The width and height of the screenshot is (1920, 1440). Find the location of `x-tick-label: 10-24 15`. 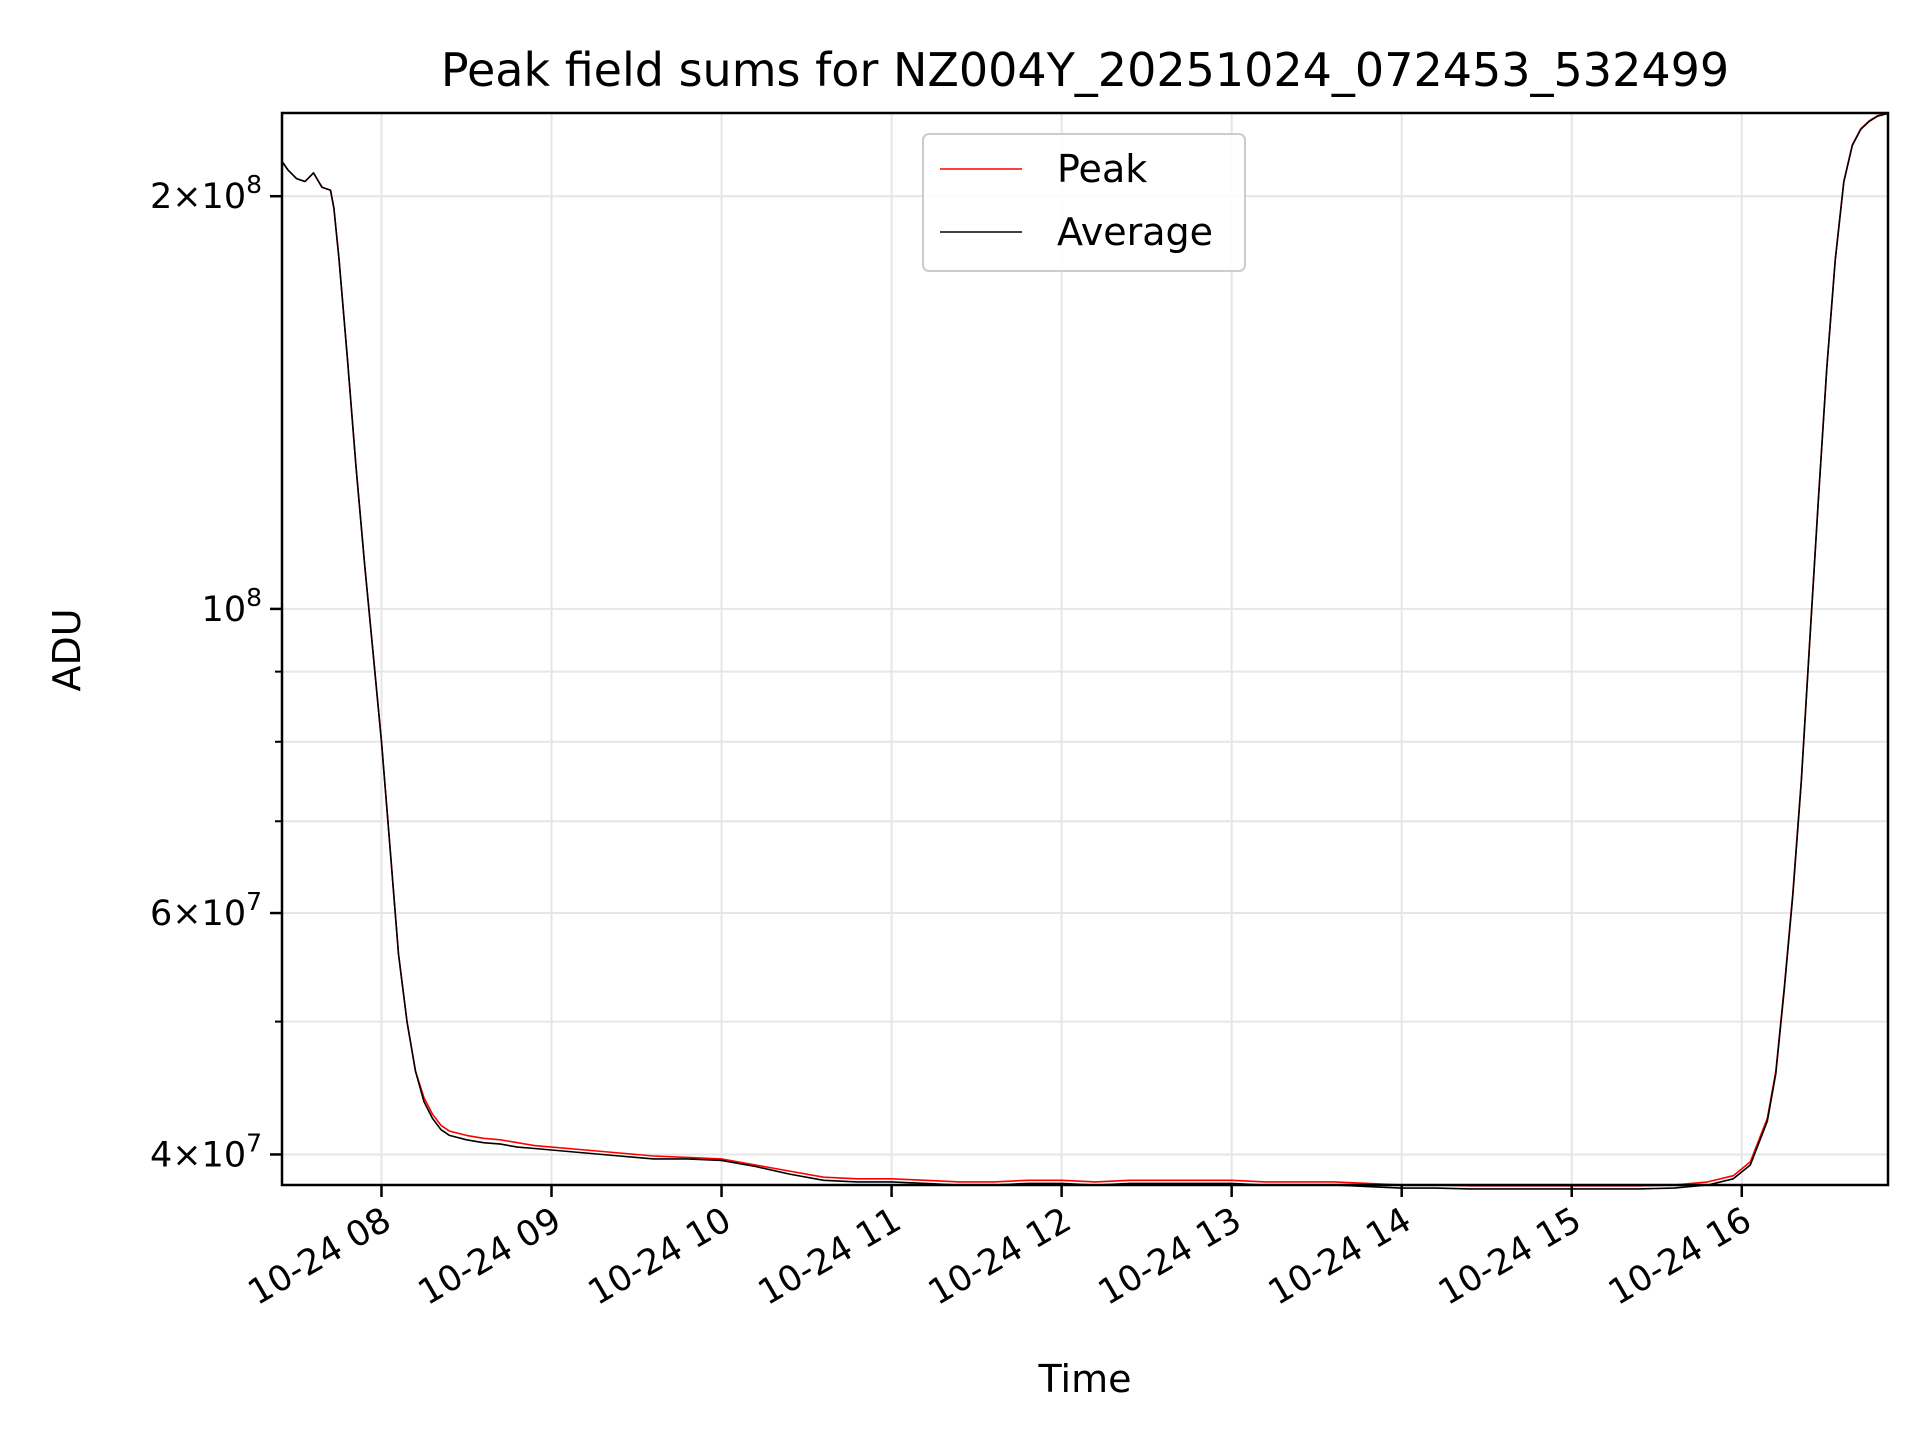

x-tick-label: 10-24 15 is located at coordinates (1510, 1256).